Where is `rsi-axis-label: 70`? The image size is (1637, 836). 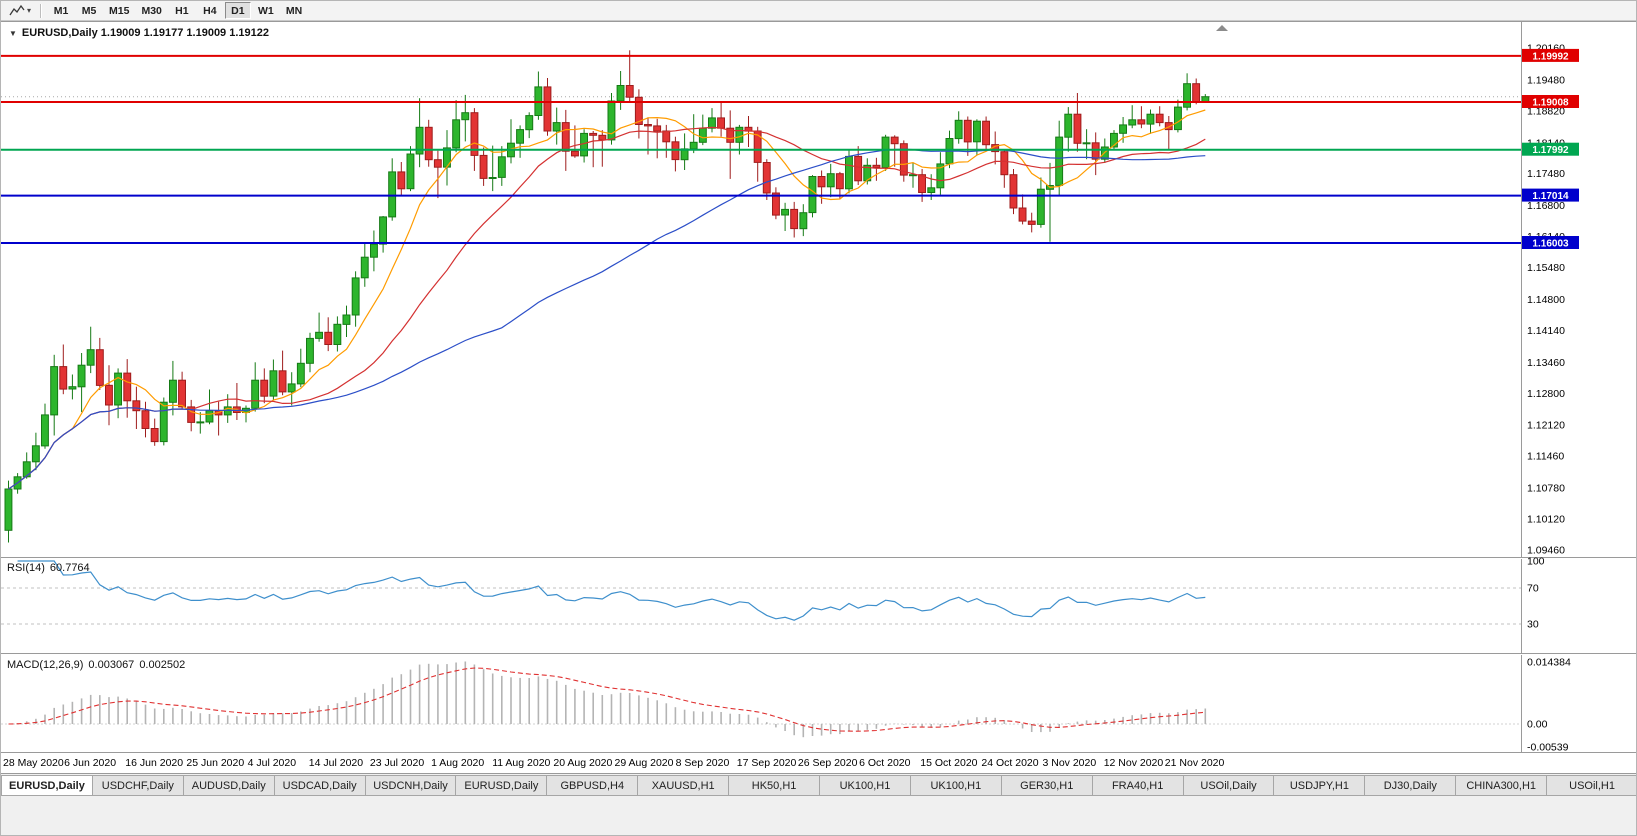
rsi-axis-label: 70 is located at coordinates (1533, 589).